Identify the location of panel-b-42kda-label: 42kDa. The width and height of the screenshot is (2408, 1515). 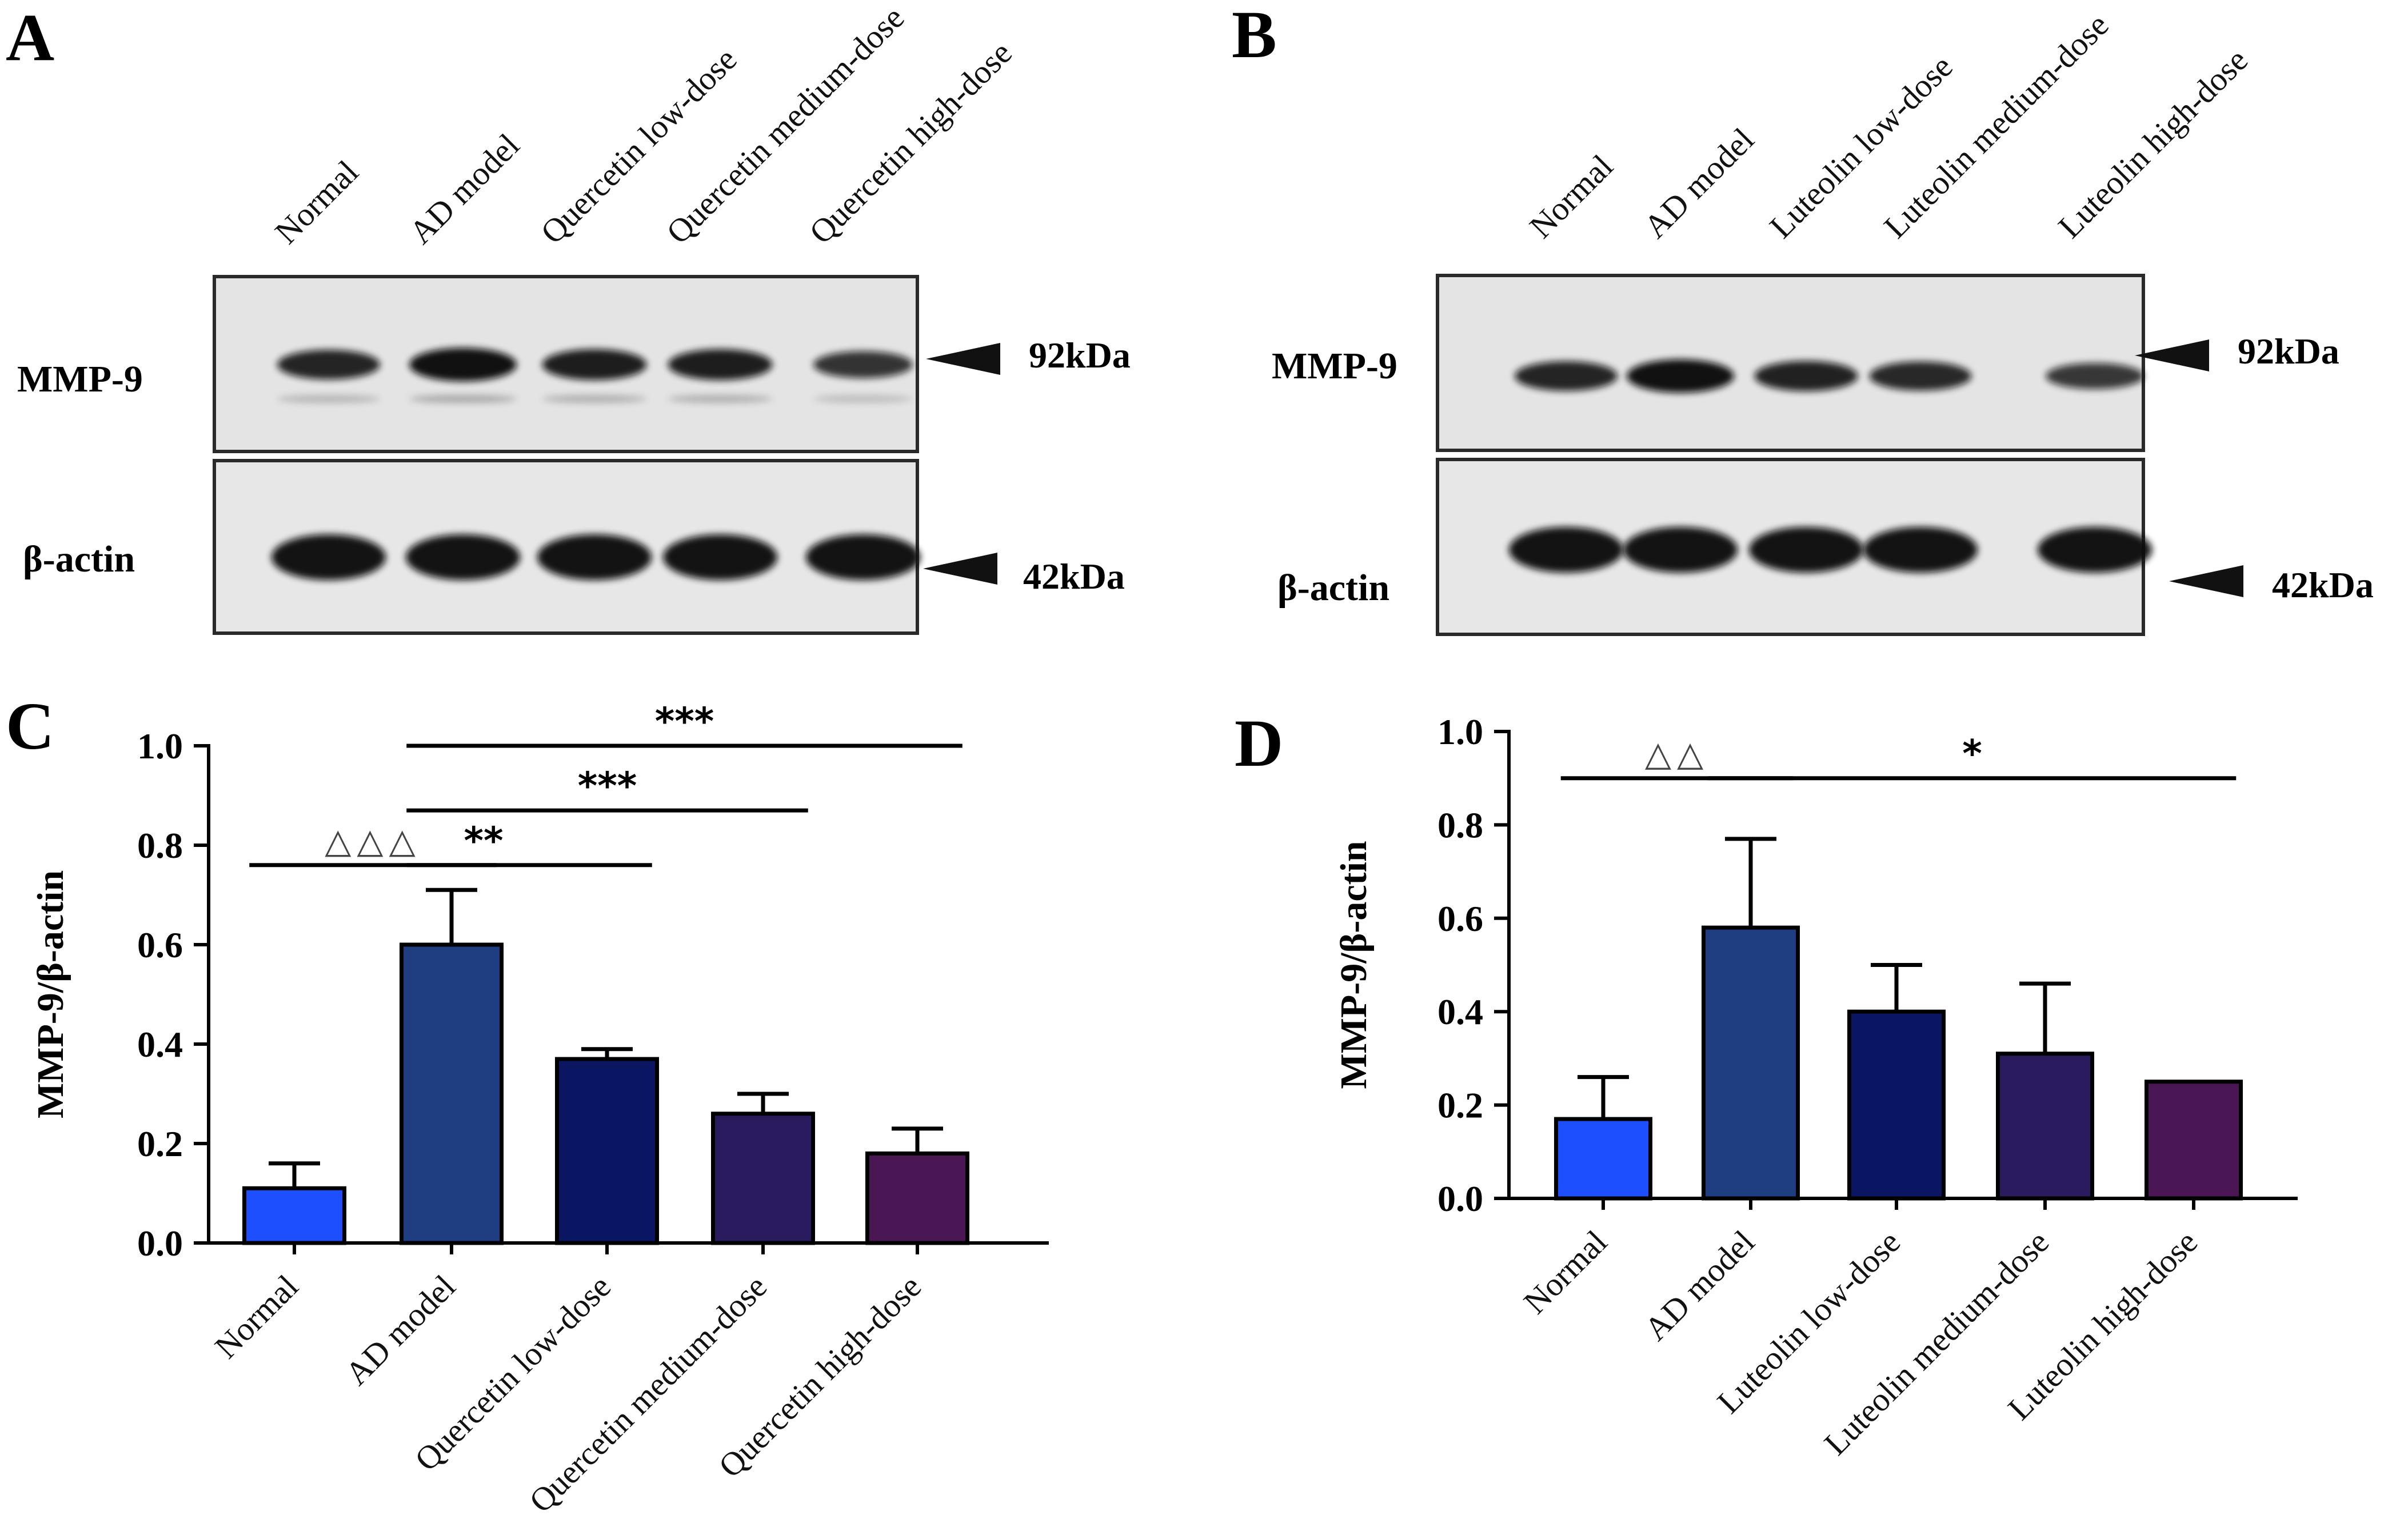
(2323, 585).